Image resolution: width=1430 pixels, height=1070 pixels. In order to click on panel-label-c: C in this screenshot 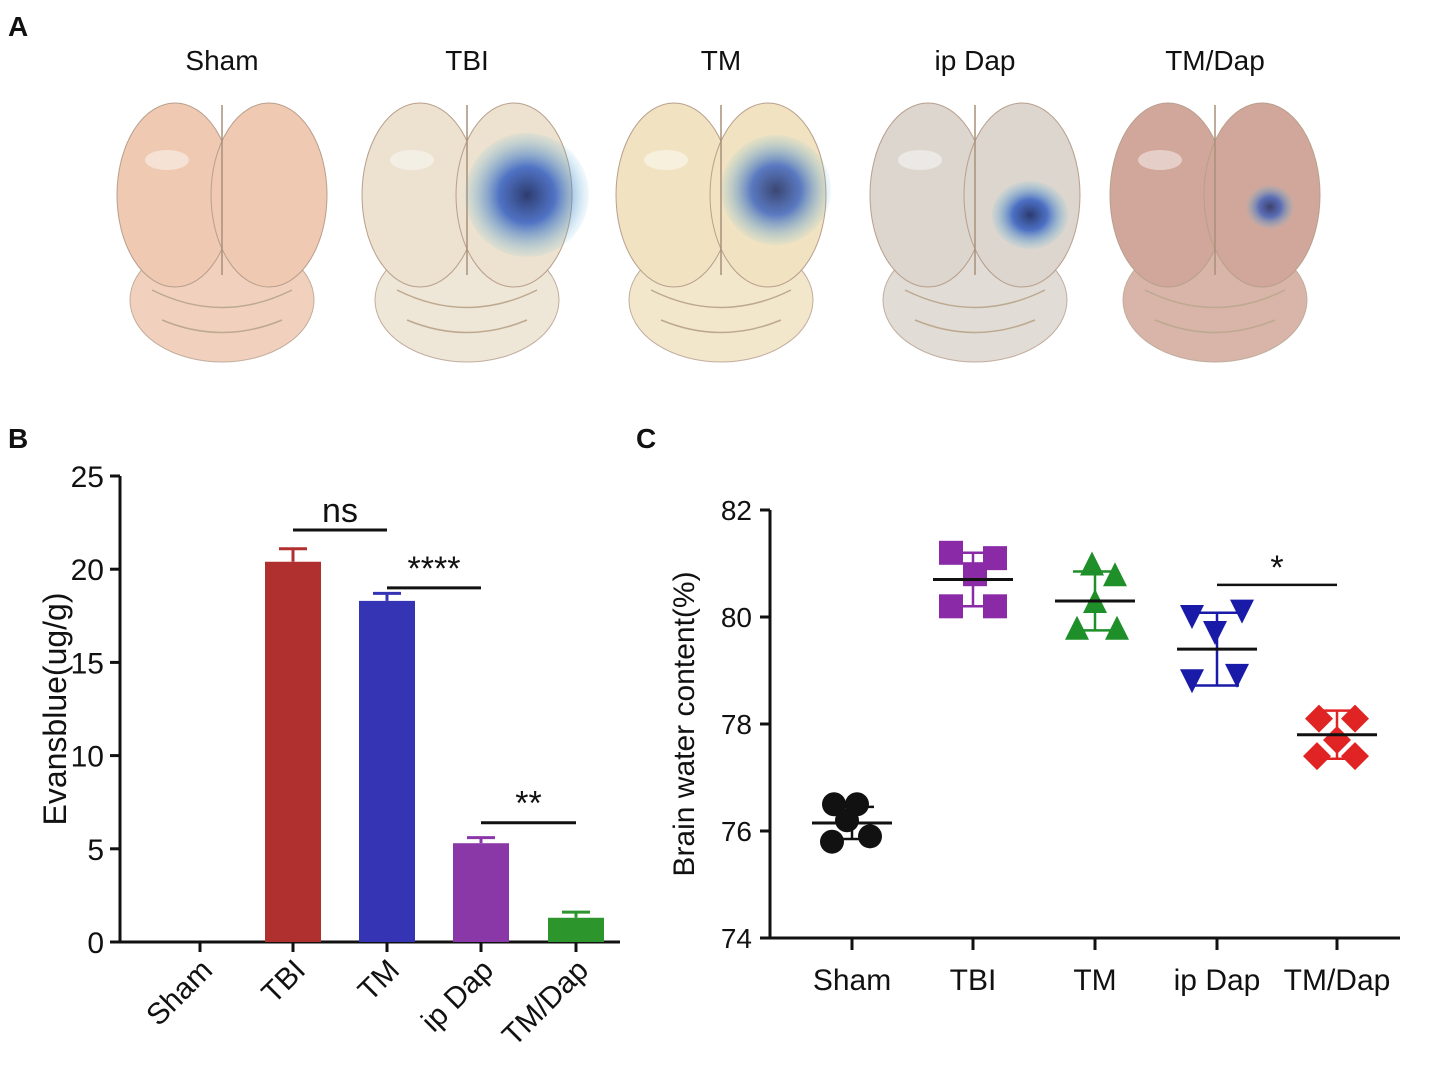, I will do `click(646, 438)`.